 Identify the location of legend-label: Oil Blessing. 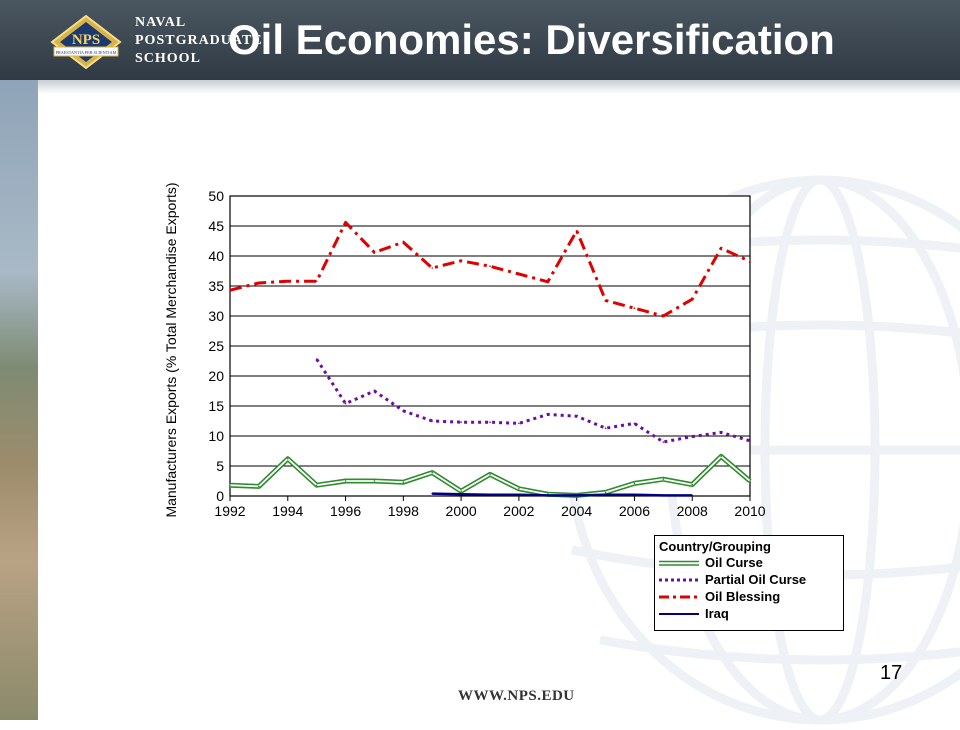
(743, 596).